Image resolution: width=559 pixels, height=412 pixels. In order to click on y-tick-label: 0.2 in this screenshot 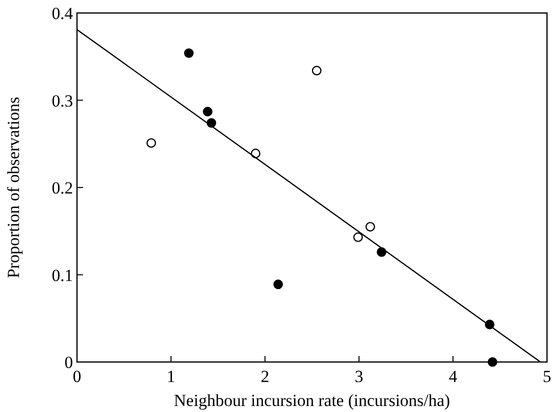, I will do `click(62, 188)`.